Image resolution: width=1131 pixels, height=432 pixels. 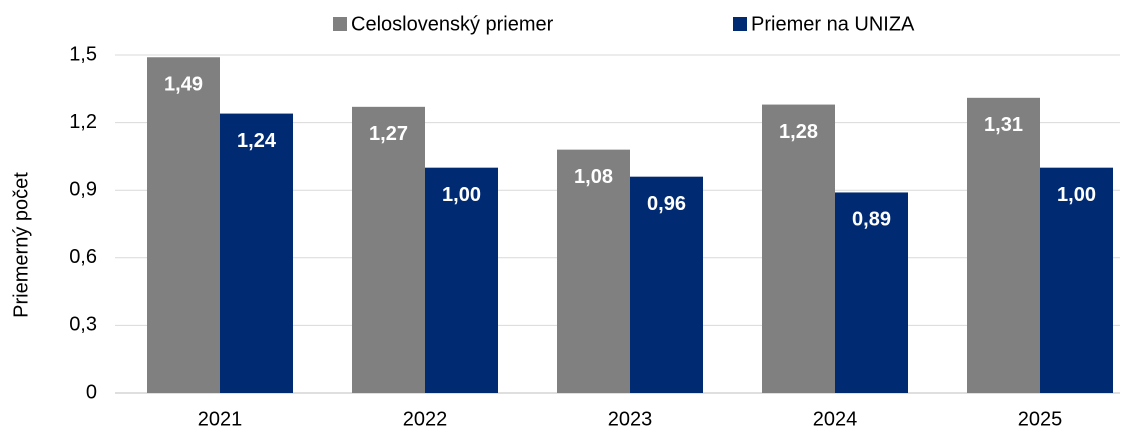 I want to click on value-label: 1,31, so click(x=1003, y=125).